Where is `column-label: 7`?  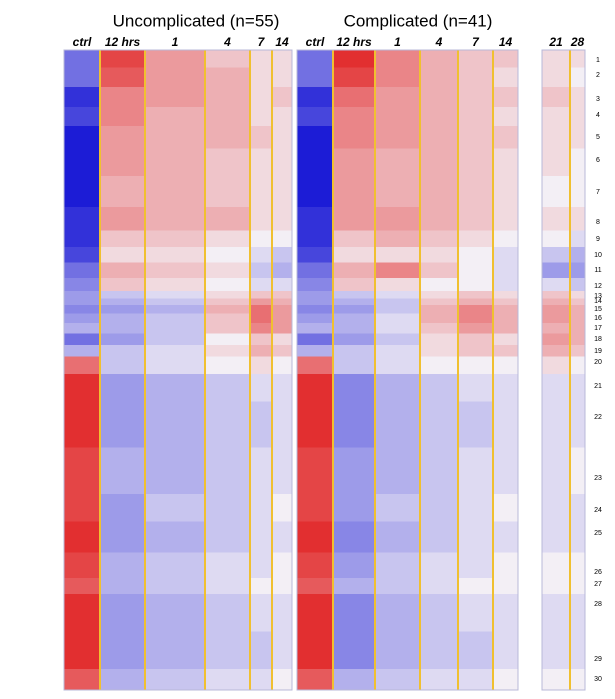
column-label: 7 is located at coordinates (476, 42).